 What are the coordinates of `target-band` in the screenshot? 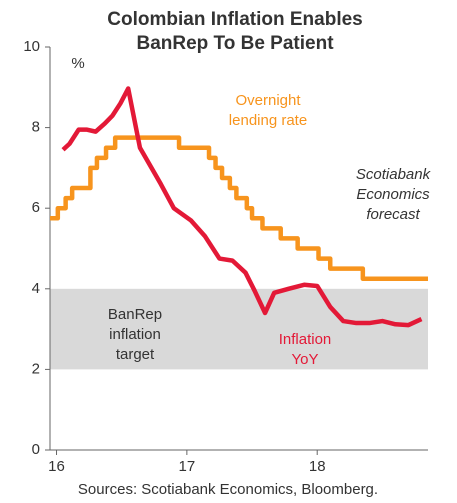 It's located at (239, 329).